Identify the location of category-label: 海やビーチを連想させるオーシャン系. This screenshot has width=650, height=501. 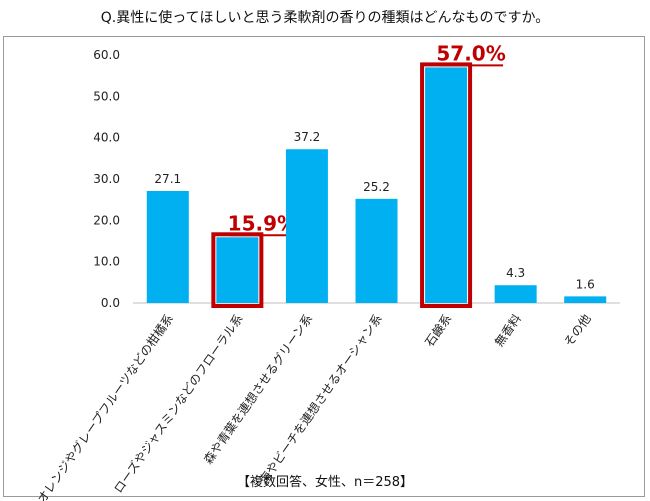
(320, 399).